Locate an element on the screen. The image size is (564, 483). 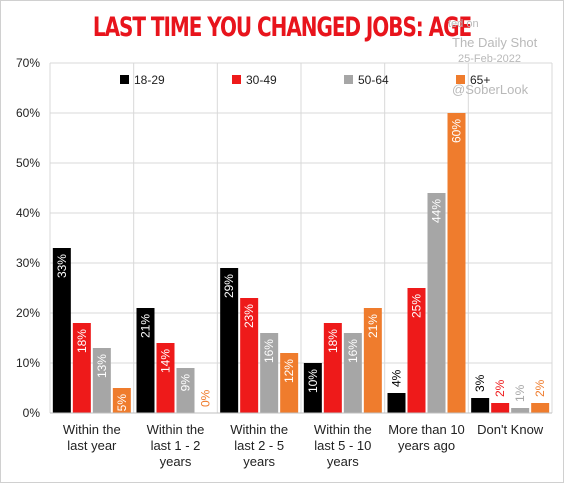
x-tick-label: last 5 - 10 is located at coordinates (342, 445).